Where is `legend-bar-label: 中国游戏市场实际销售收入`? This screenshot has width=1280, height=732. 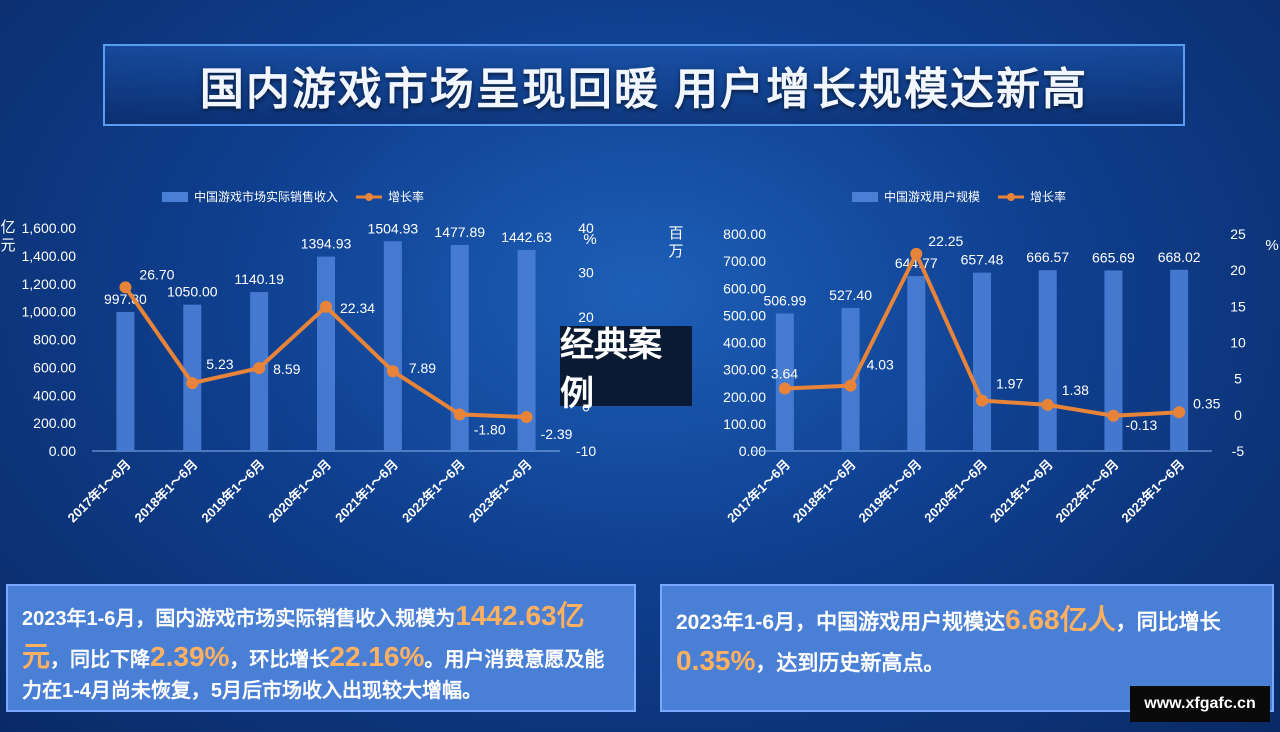 legend-bar-label: 中国游戏市场实际销售收入 is located at coordinates (266, 196).